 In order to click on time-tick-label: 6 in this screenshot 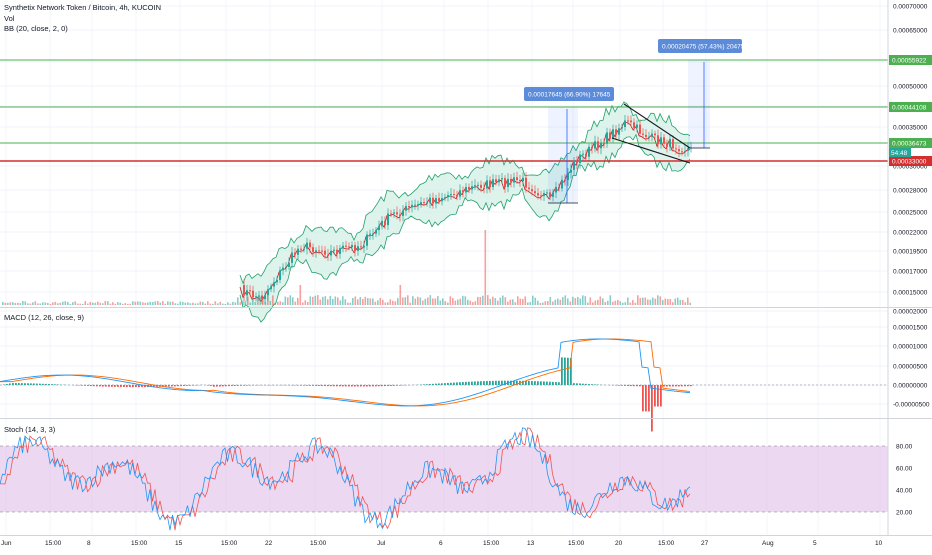, I will do `click(441, 543)`.